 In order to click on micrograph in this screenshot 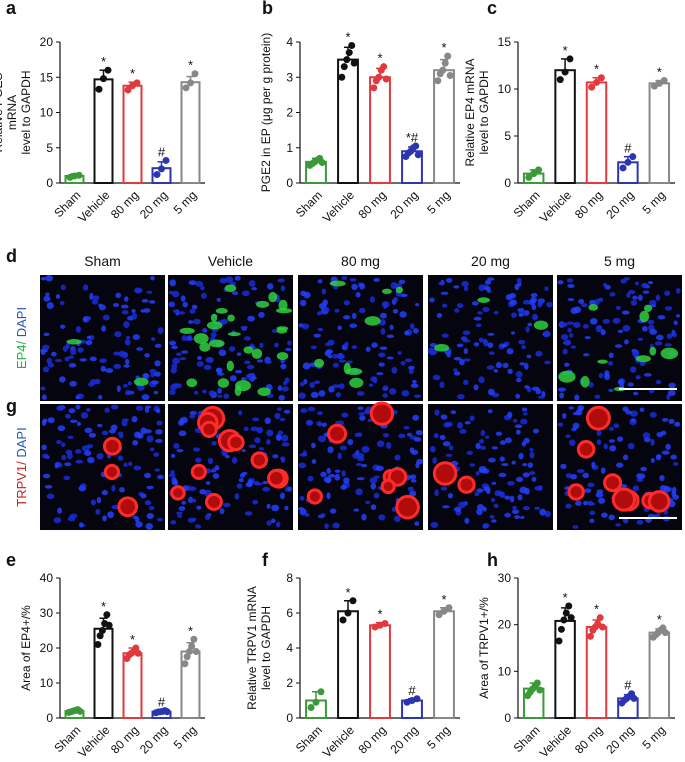, I will do `click(490, 338)`.